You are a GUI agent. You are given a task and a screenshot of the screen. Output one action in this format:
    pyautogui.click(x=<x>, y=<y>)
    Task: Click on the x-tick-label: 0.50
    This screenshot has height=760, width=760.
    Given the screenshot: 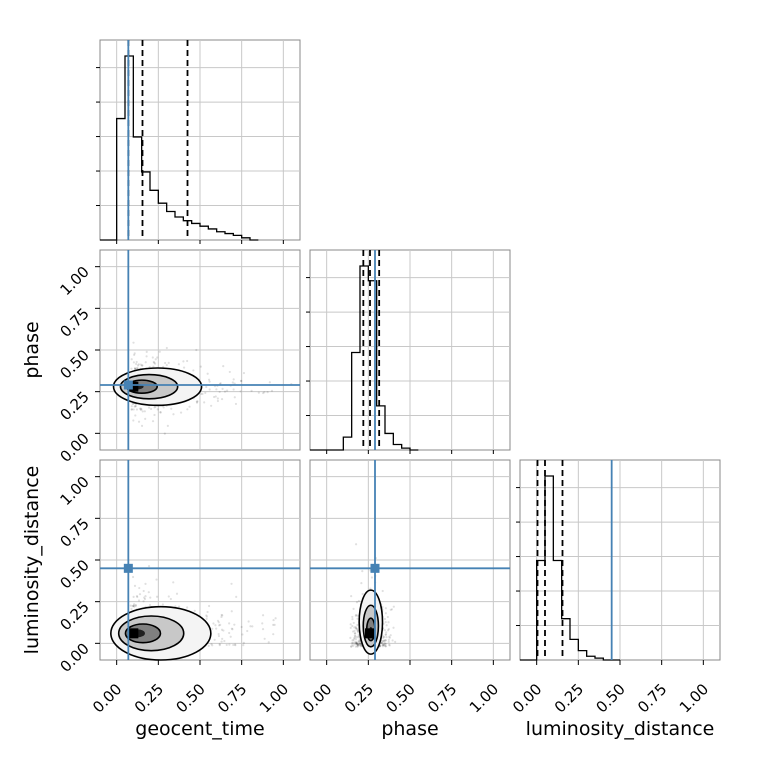 What is the action you would take?
    pyautogui.click(x=190, y=698)
    